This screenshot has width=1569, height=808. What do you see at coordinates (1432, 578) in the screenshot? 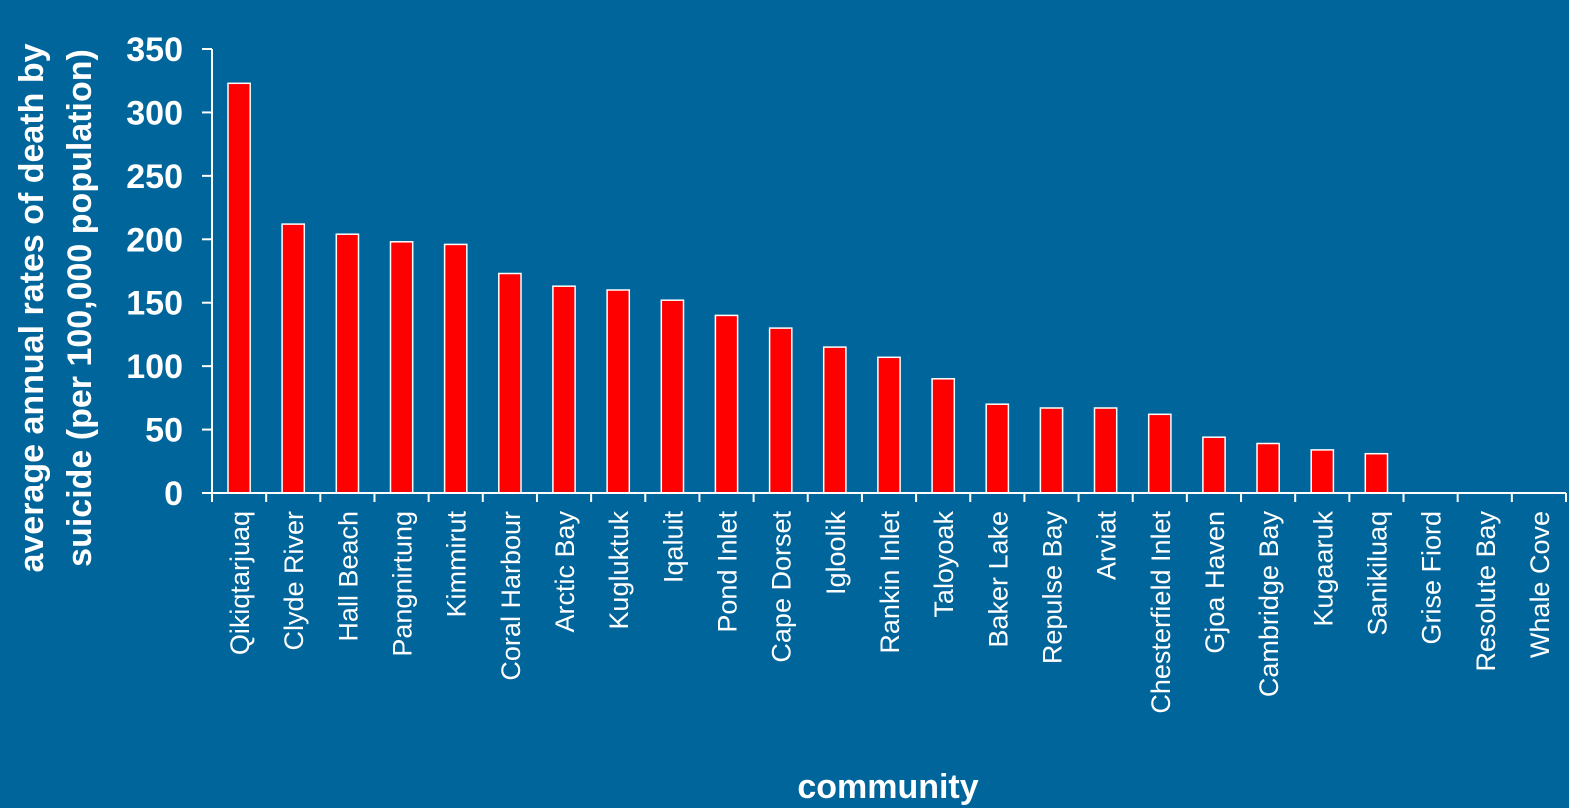
I see `x-tick-label: Grise Fiord` at bounding box center [1432, 578].